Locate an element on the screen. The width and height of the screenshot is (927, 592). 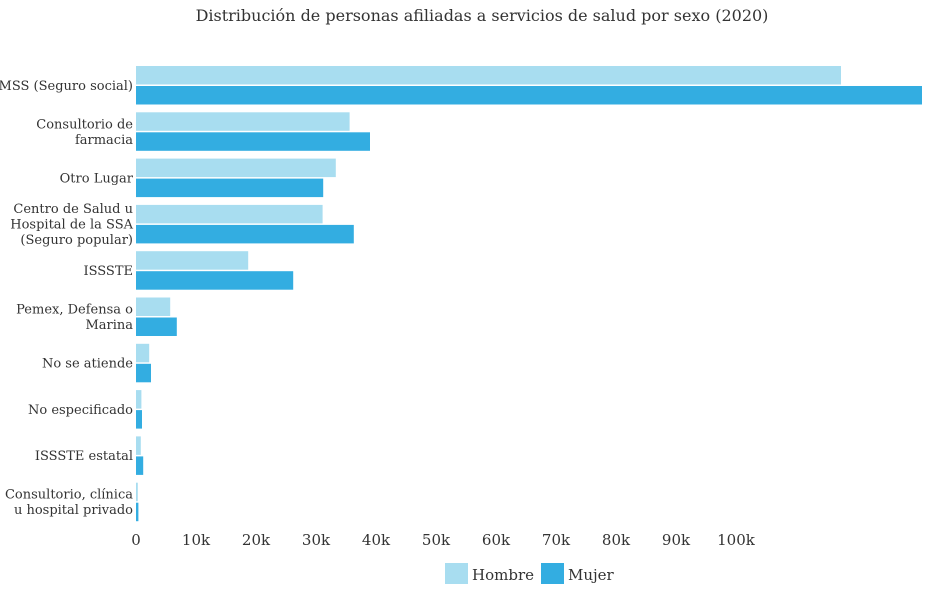
legend-swatch-mujer is located at coordinates (552, 573).